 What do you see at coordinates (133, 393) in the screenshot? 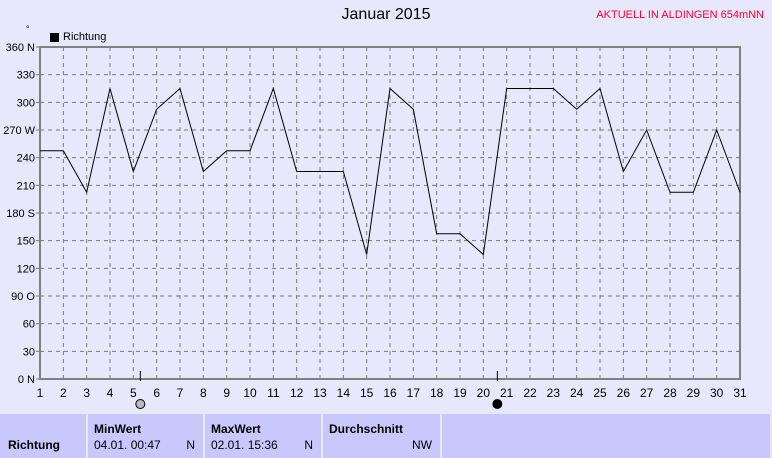
I see `x-tick-label: 5` at bounding box center [133, 393].